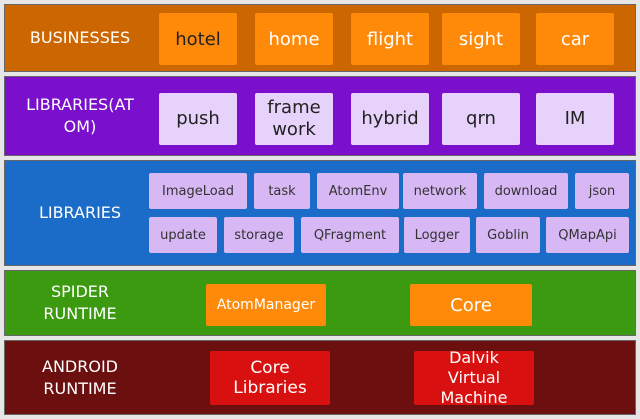 The height and width of the screenshot is (419, 640). What do you see at coordinates (80, 37) in the screenshot?
I see `layer-title-businesses: BUSINESSES` at bounding box center [80, 37].